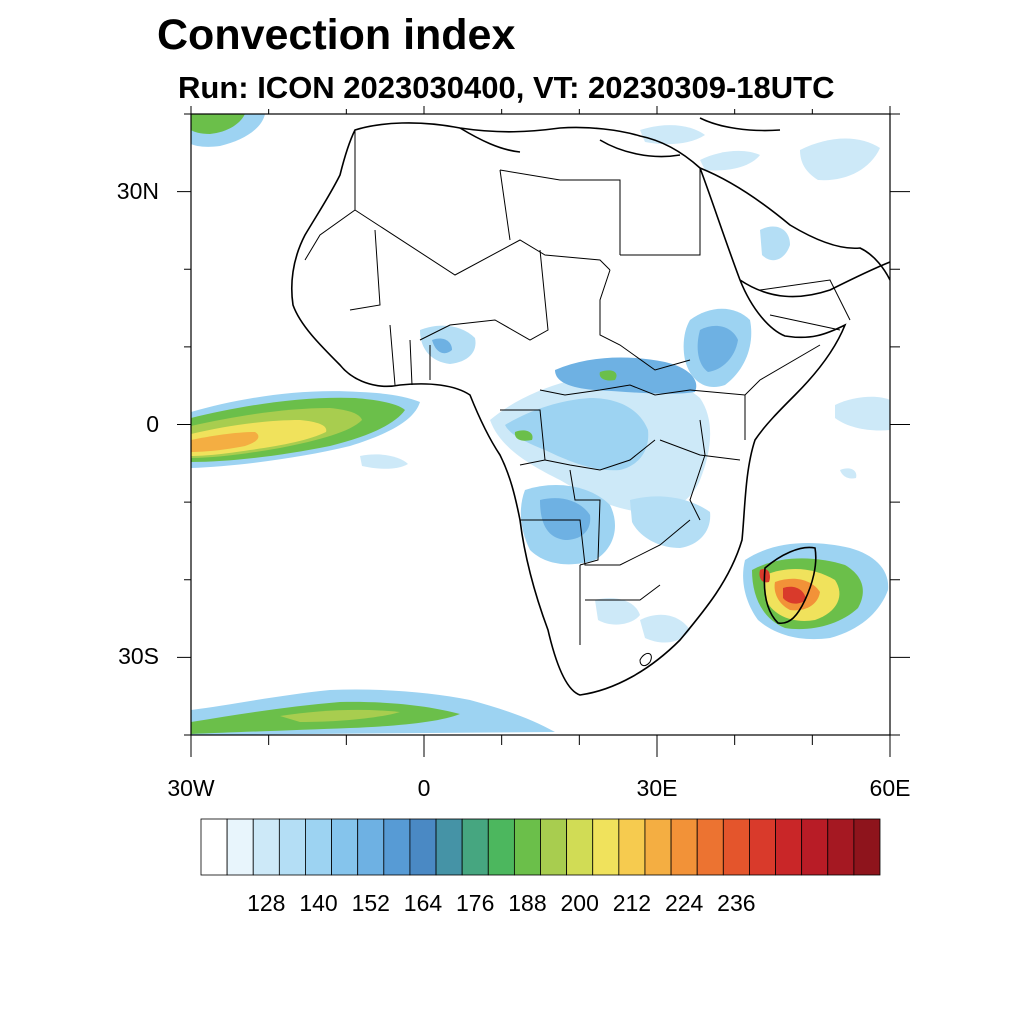 The height and width of the screenshot is (1024, 1024). I want to click on lon-tick-label: 30W, so click(191, 788).